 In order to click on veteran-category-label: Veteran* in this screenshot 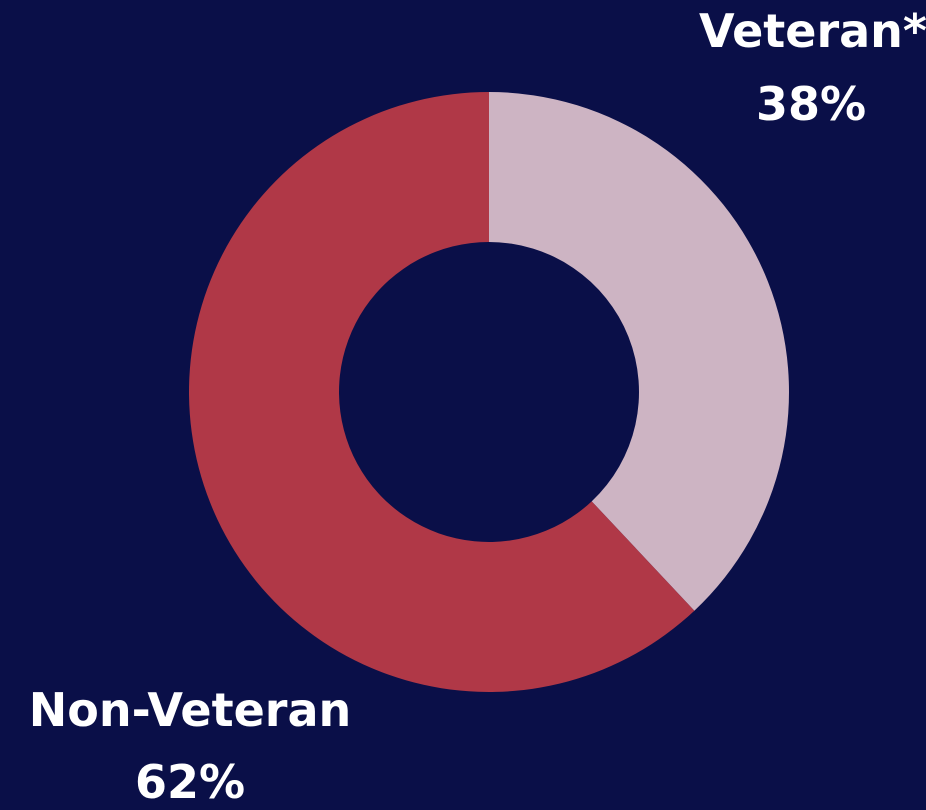, I will do `click(812, 31)`.